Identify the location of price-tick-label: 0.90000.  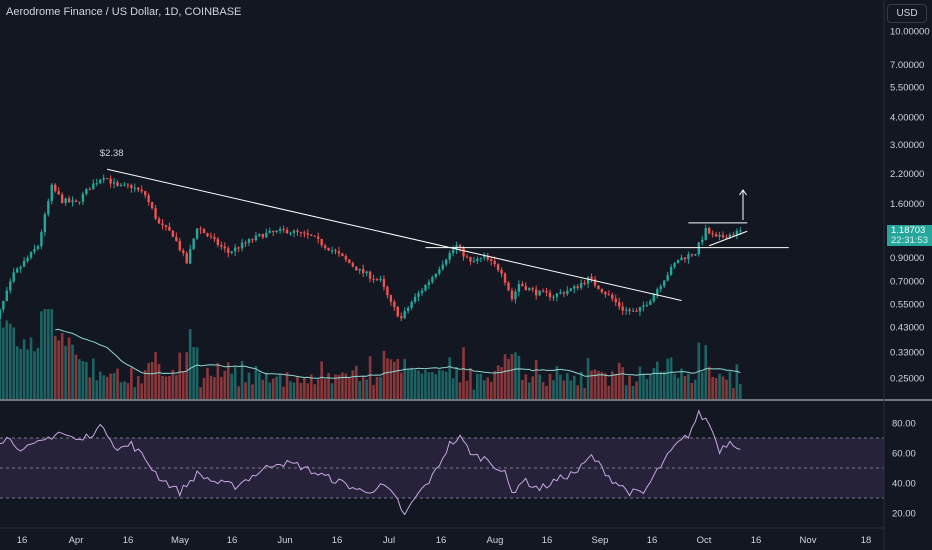
(907, 258).